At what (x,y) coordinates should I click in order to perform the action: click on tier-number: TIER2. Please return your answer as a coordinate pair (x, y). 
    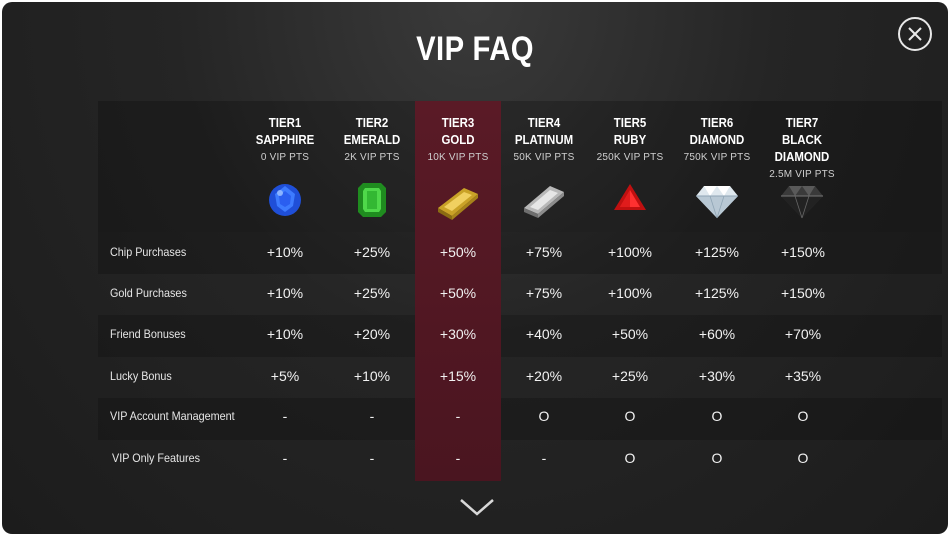
    Looking at the image, I should click on (372, 122).